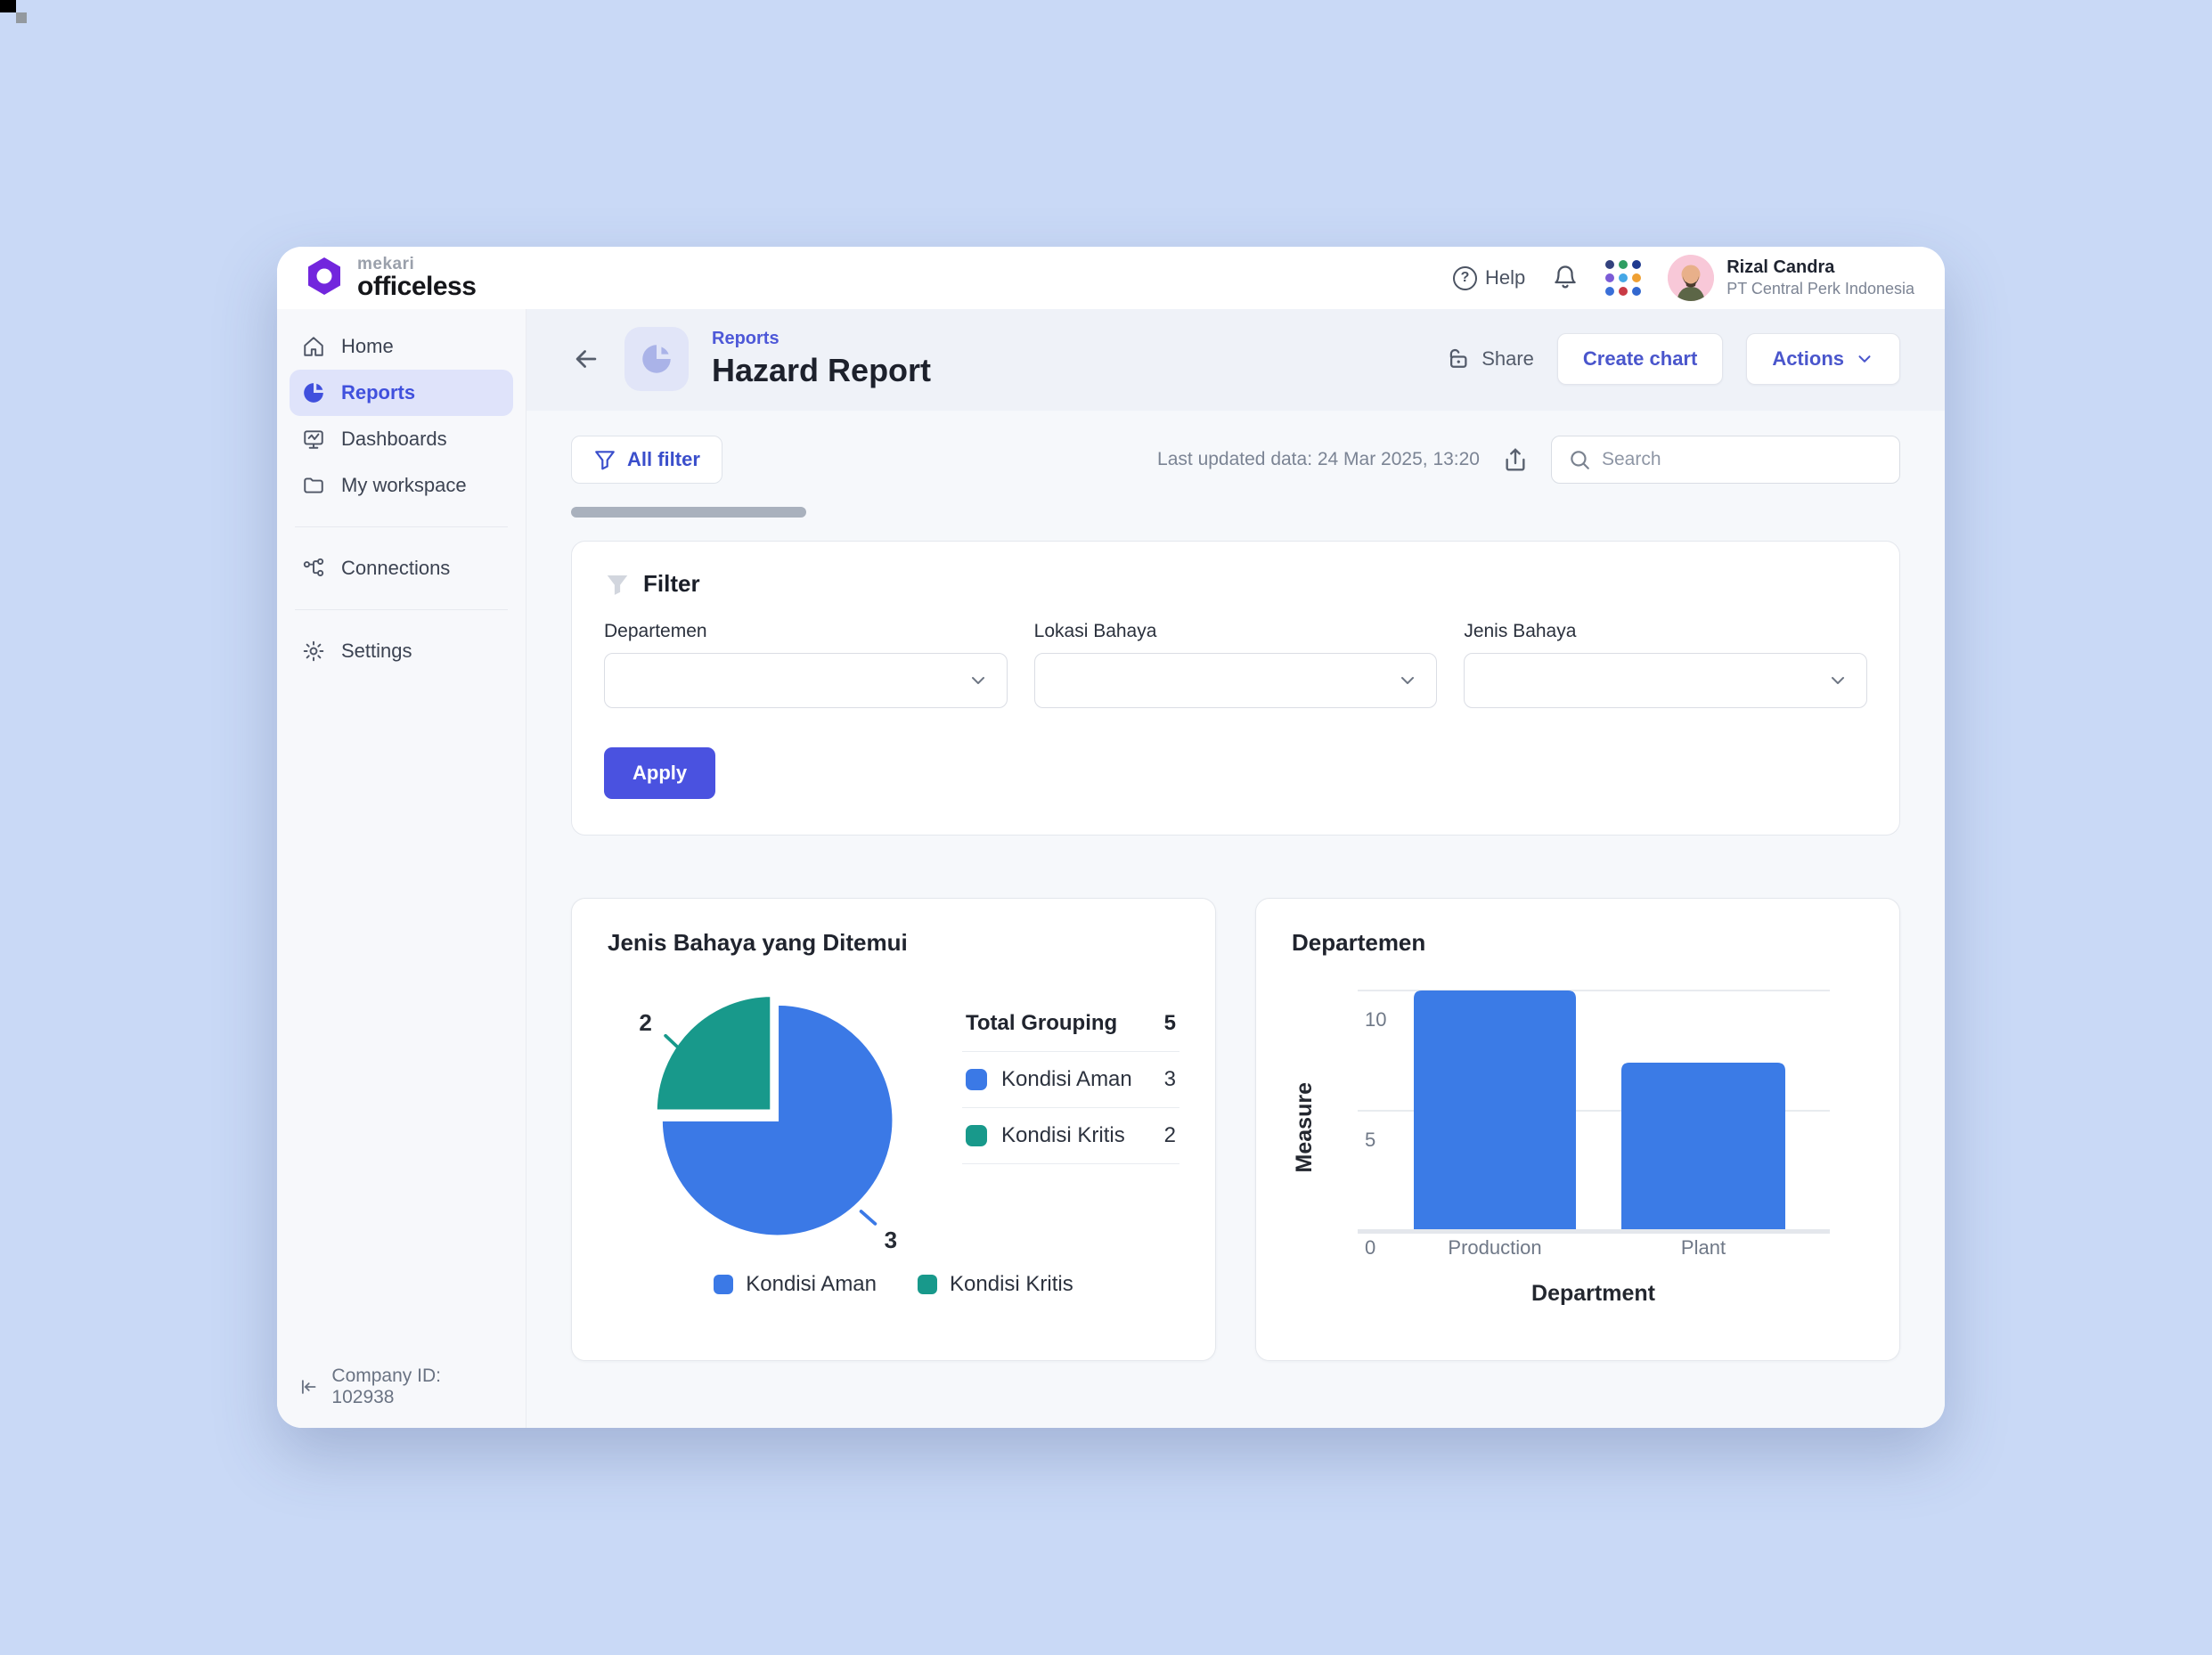 The image size is (2212, 1655). Describe the element at coordinates (1376, 1020) in the screenshot. I see `y-tick-10: 10` at that location.